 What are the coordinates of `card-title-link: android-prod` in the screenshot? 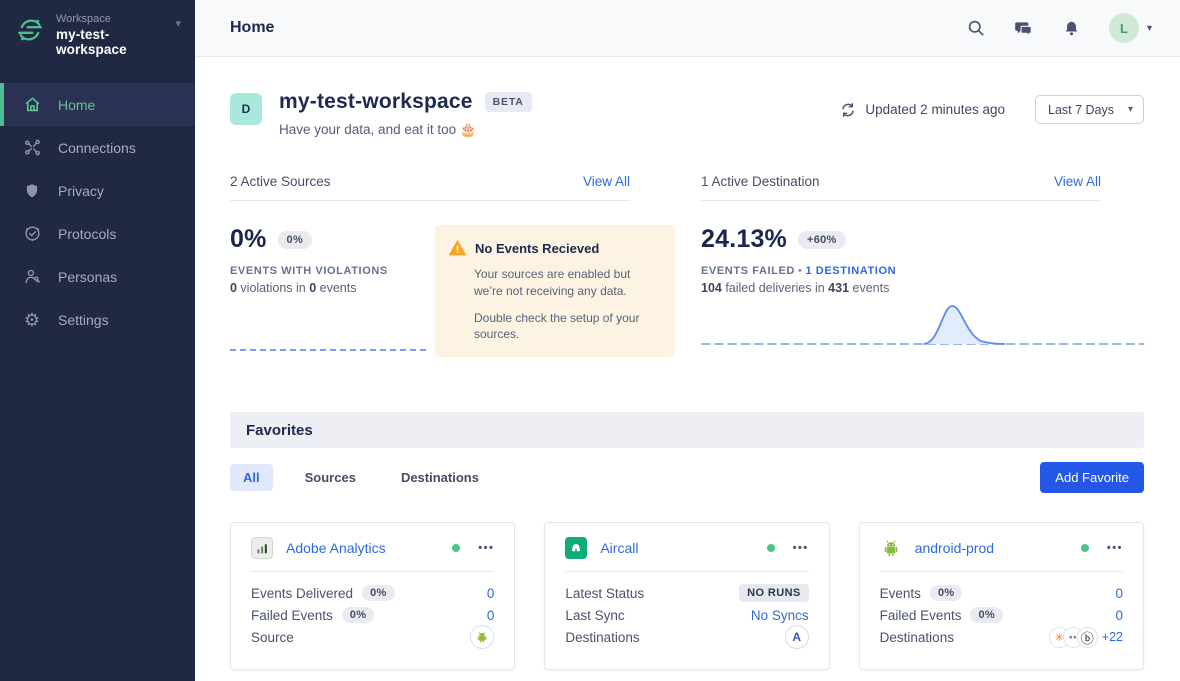 It's located at (954, 548).